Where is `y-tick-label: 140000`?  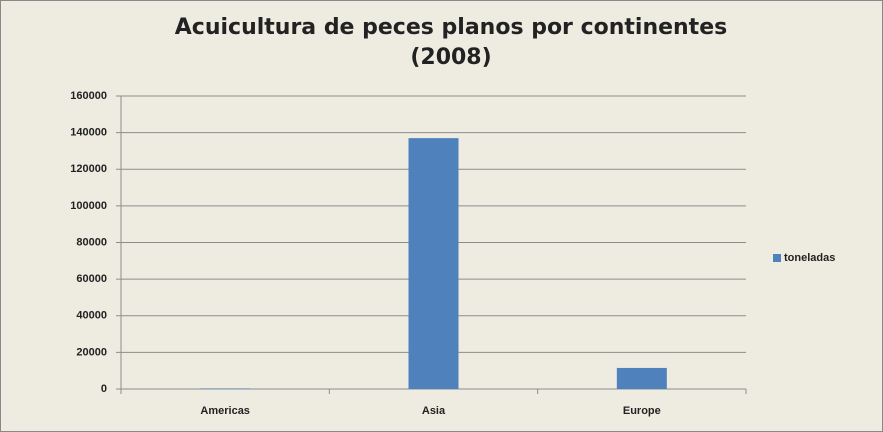 y-tick-label: 140000 is located at coordinates (88, 133).